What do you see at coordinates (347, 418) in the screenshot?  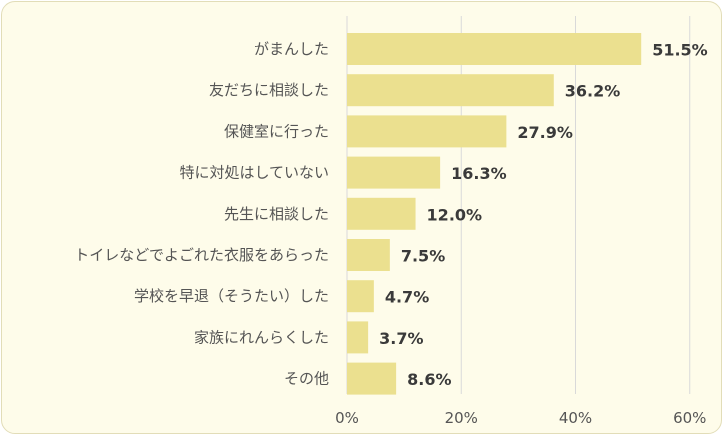 I see `x-tick-label: 0%` at bounding box center [347, 418].